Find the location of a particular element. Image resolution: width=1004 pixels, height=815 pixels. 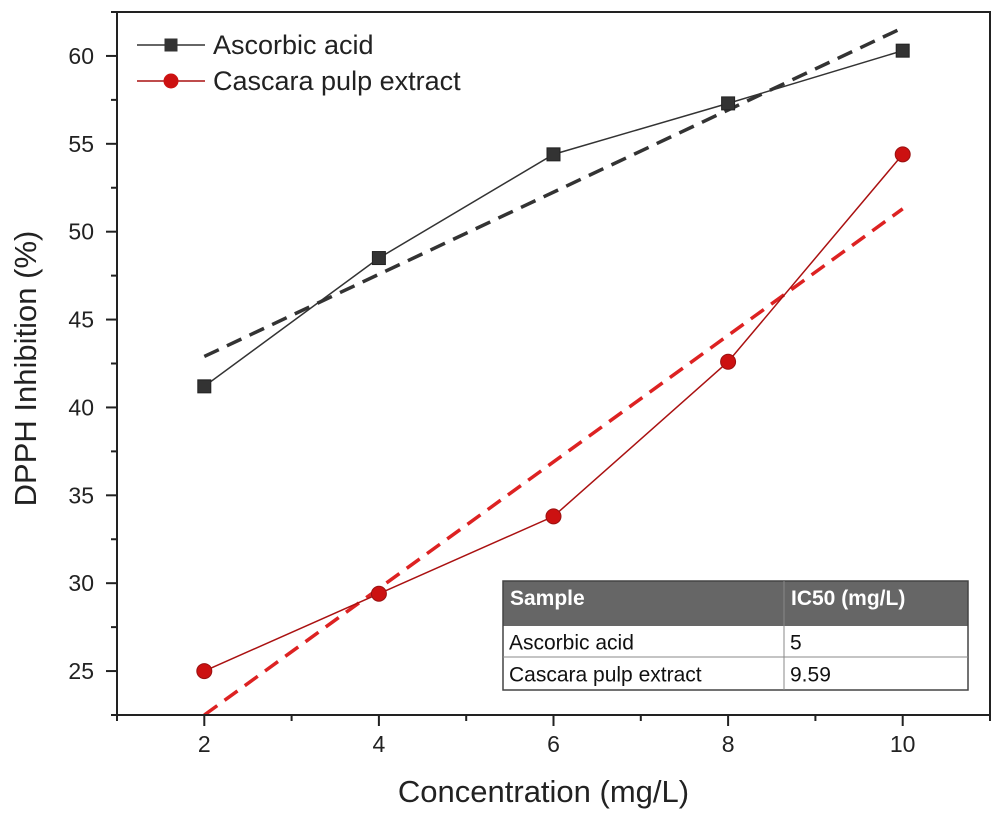

y-tick-label: 30 is located at coordinates (81, 583).